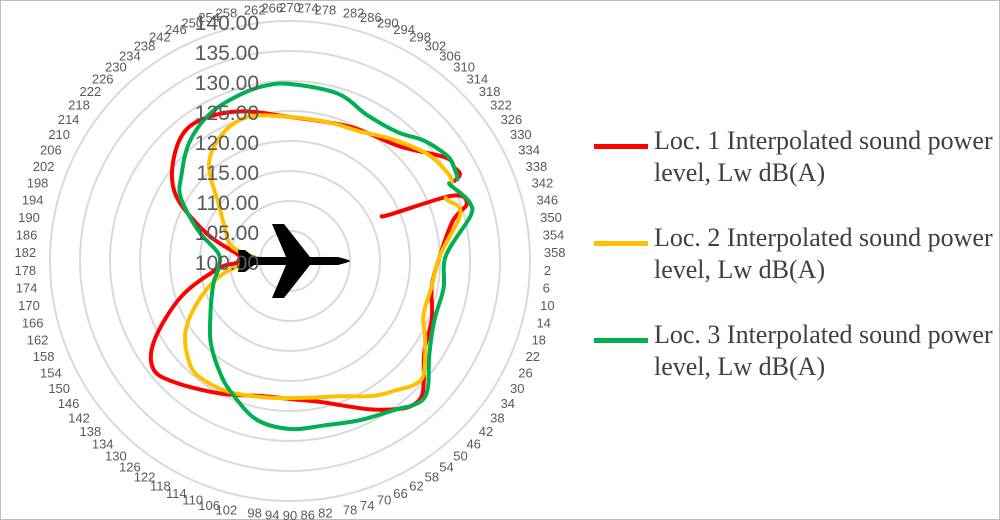 The height and width of the screenshot is (520, 1000). What do you see at coordinates (38, 183) in the screenshot?
I see `angle-tick-label: 198` at bounding box center [38, 183].